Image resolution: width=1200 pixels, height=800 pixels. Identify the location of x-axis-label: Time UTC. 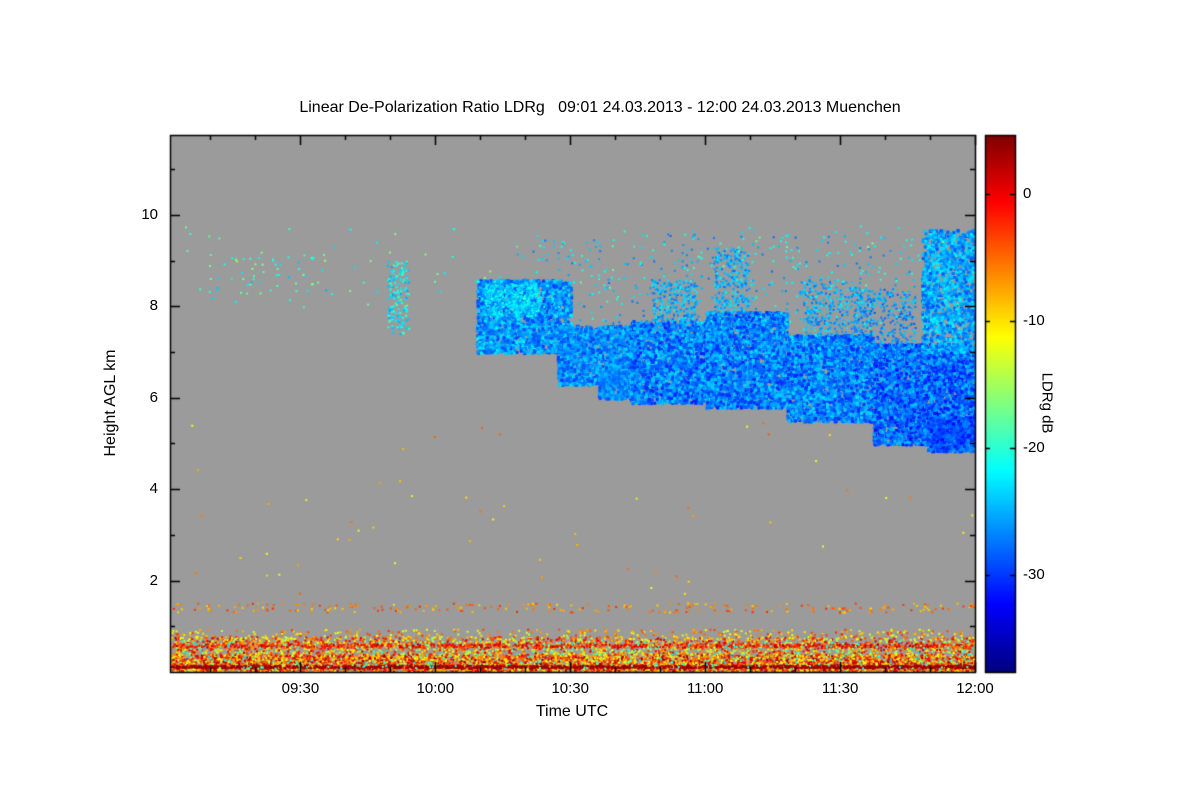
(572, 711).